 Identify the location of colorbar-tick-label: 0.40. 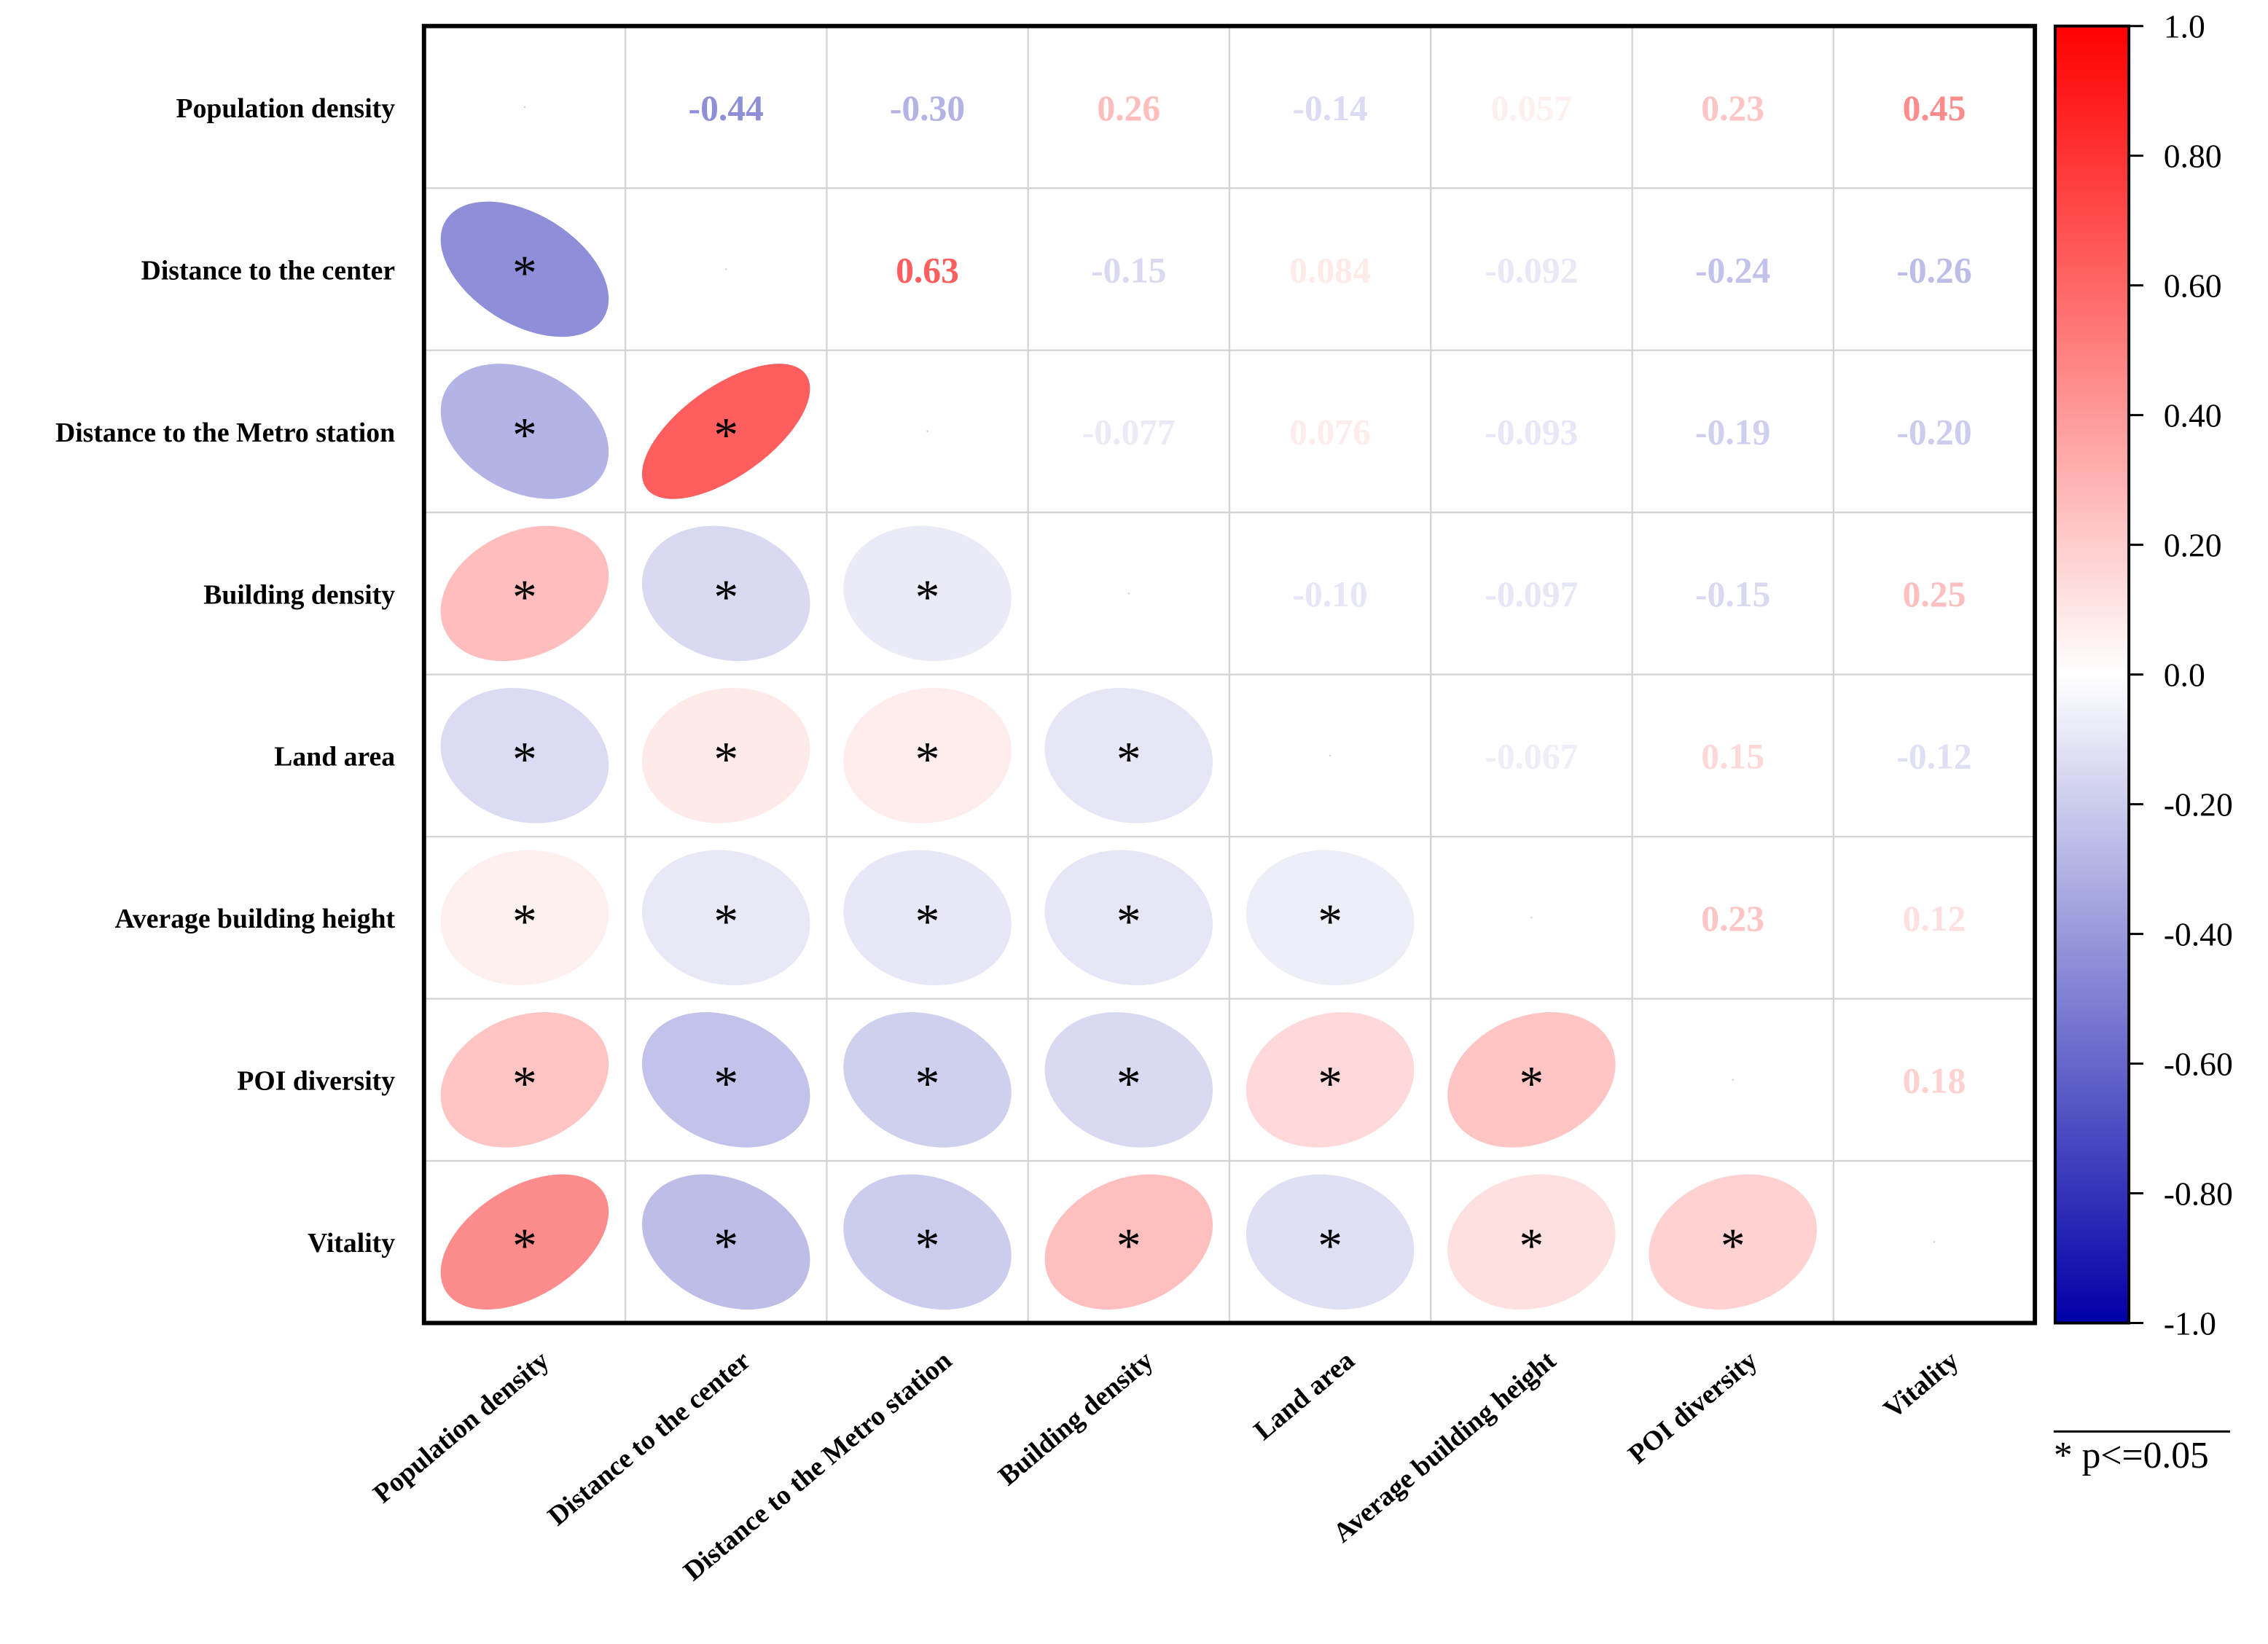
(2193, 416).